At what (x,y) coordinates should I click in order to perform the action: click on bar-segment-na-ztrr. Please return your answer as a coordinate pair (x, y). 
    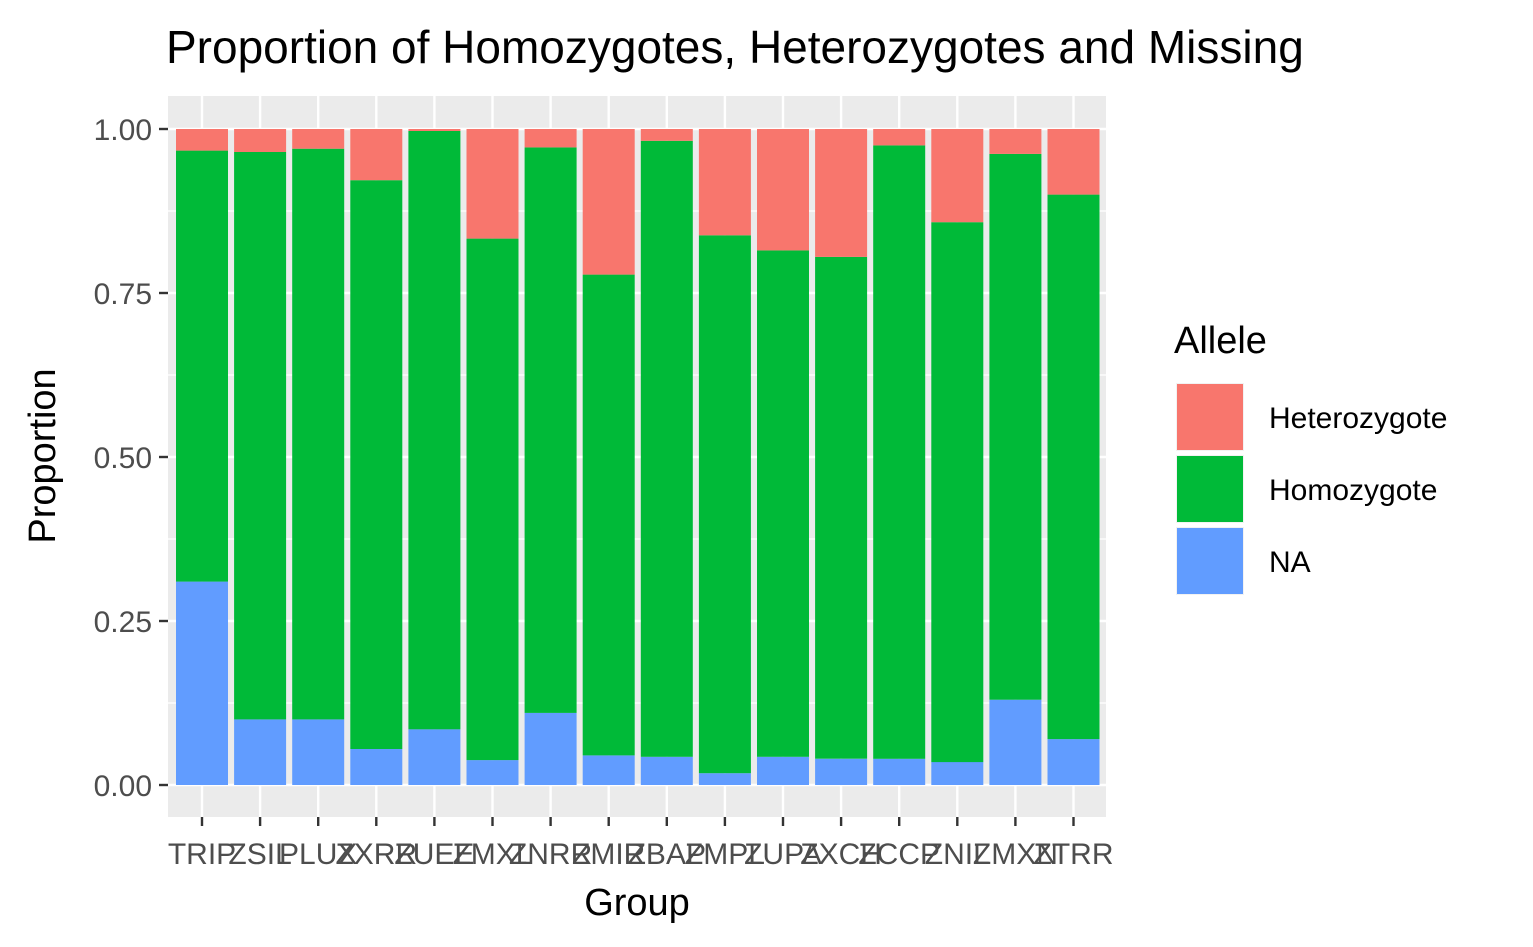
    Looking at the image, I should click on (1073, 762).